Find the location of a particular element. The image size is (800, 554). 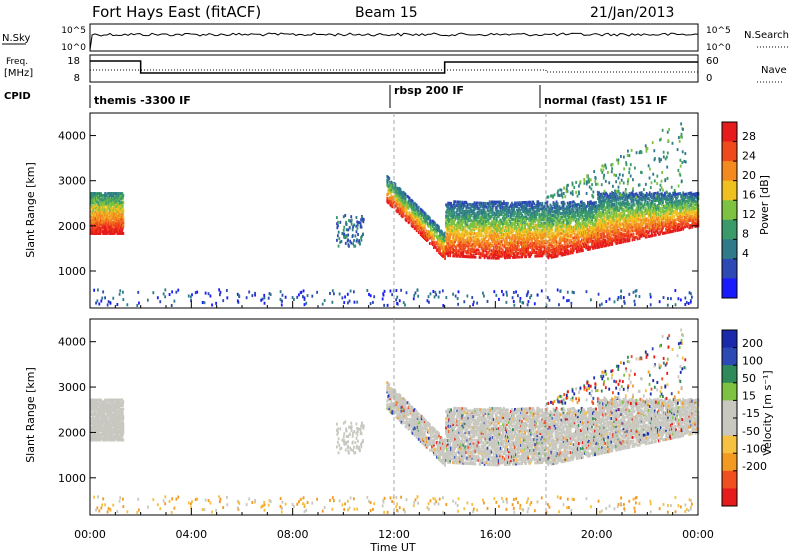

cpid-segment-2: rbsp 200 IF is located at coordinates (429, 90).